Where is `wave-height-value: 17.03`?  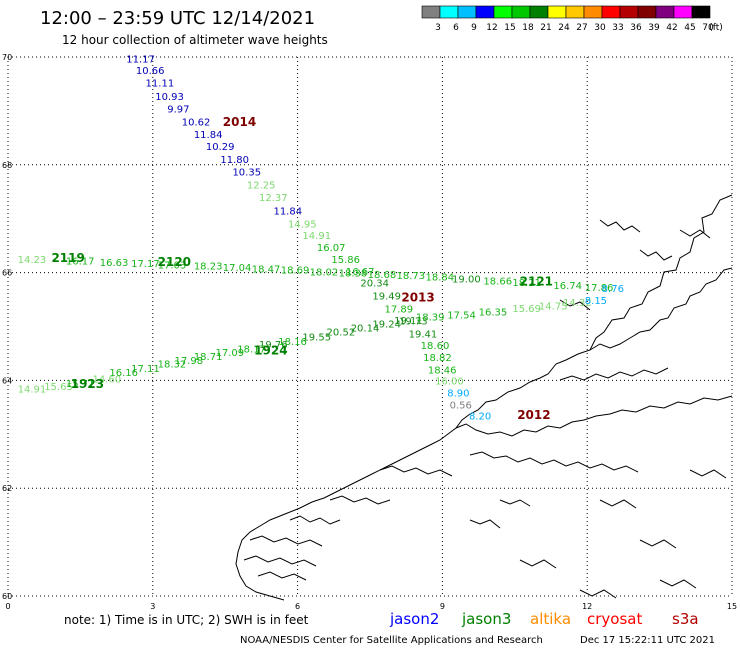 wave-height-value: 17.03 is located at coordinates (172, 265).